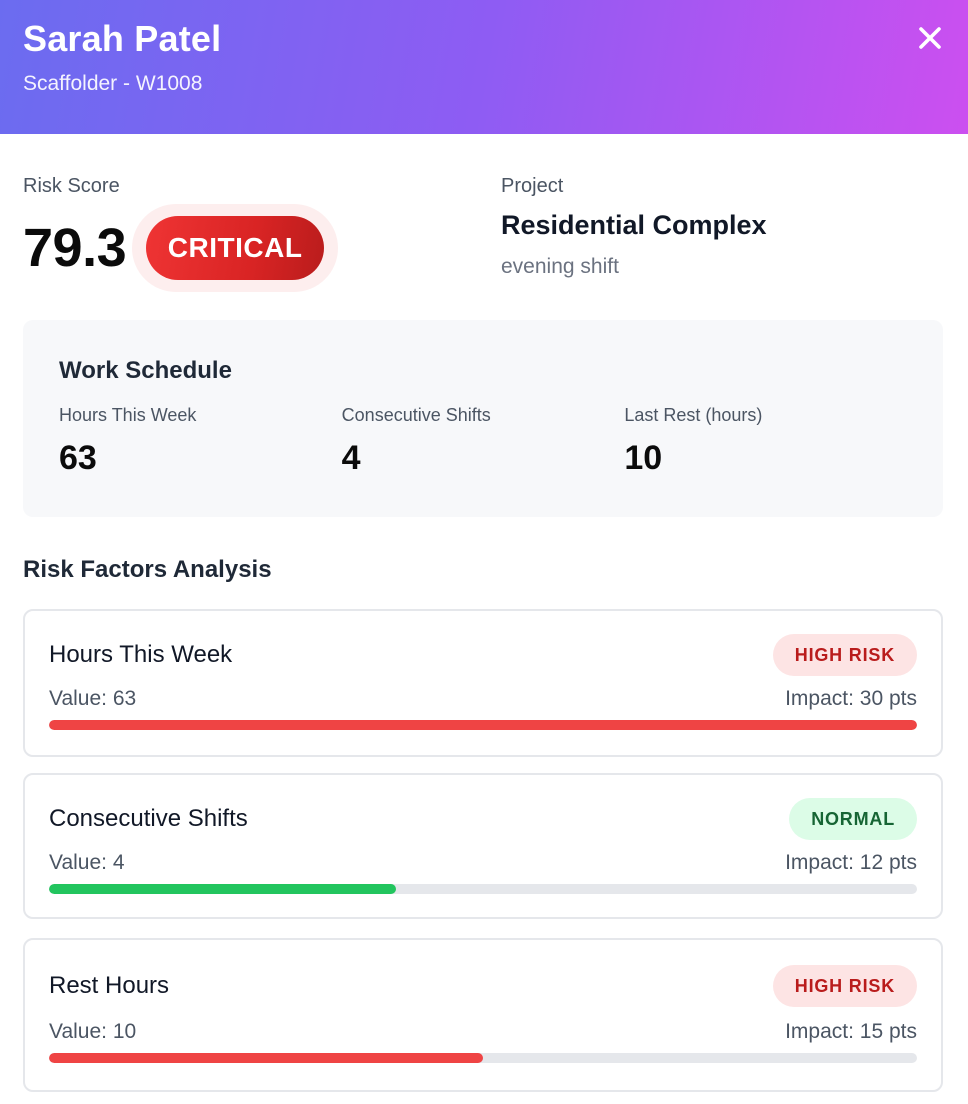 This screenshot has width=968, height=1104. What do you see at coordinates (141, 654) in the screenshot?
I see `factor-name: Hours This Week` at bounding box center [141, 654].